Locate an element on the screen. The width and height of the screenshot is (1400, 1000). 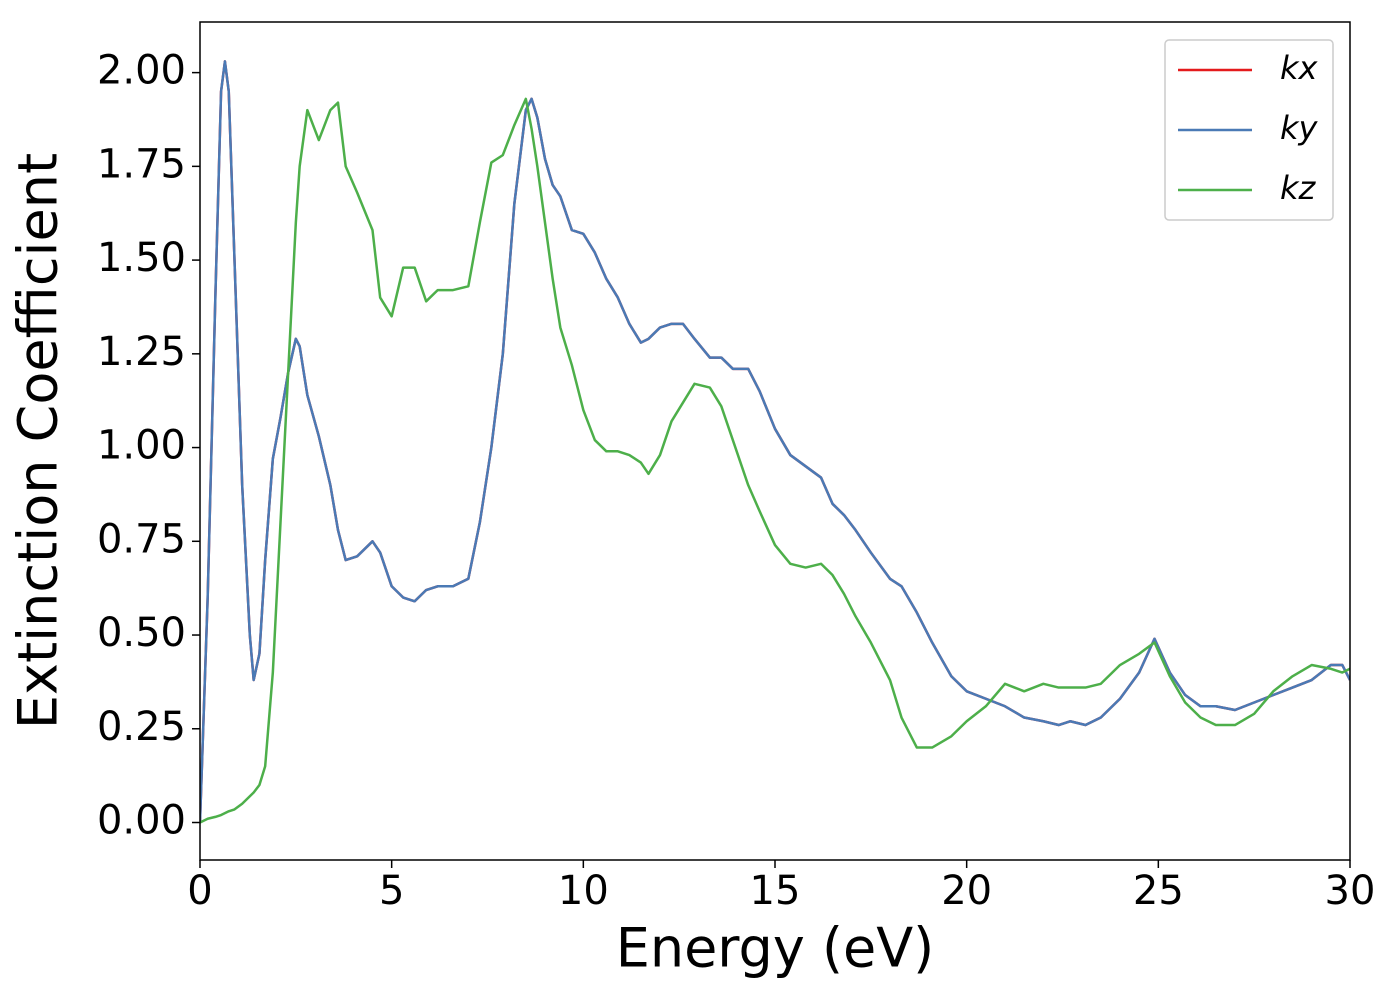
y-tick-label: 2.00 is located at coordinates (141, 71).